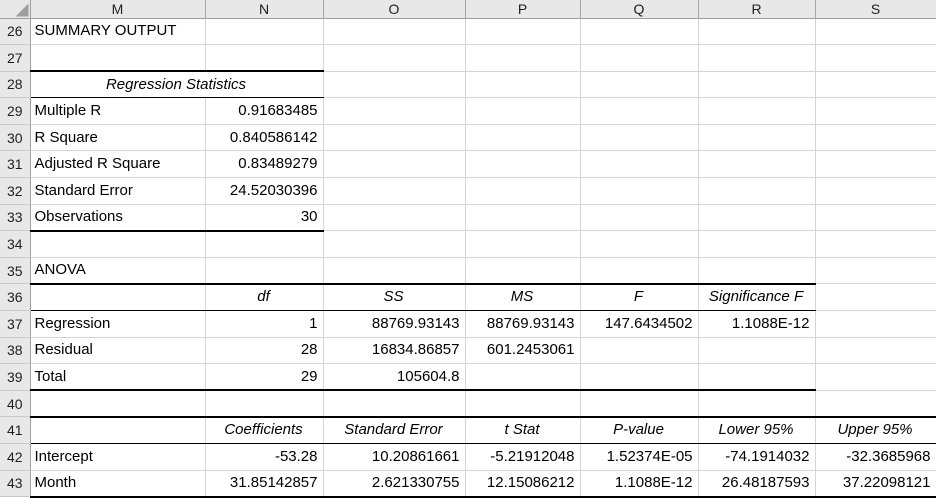 Image resolution: width=936 pixels, height=498 pixels. Describe the element at coordinates (757, 430) in the screenshot. I see `cell-R41: Lower 95%` at that location.